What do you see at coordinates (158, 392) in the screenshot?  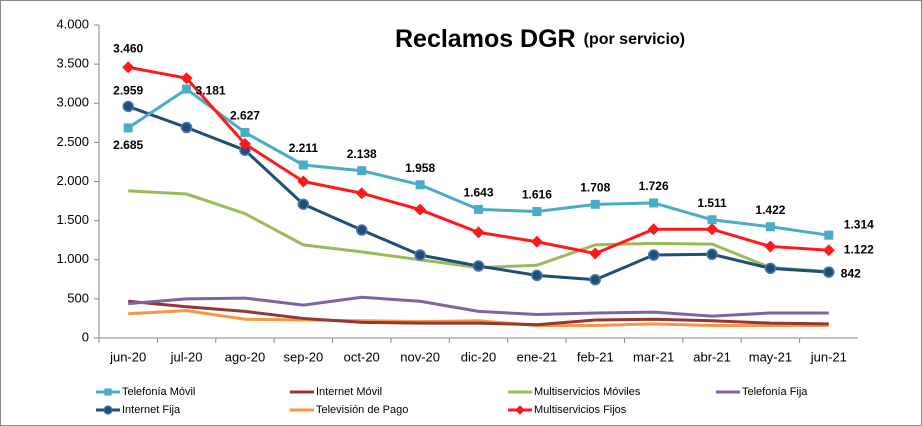 I see `legend-label: Telefonía Móvil` at bounding box center [158, 392].